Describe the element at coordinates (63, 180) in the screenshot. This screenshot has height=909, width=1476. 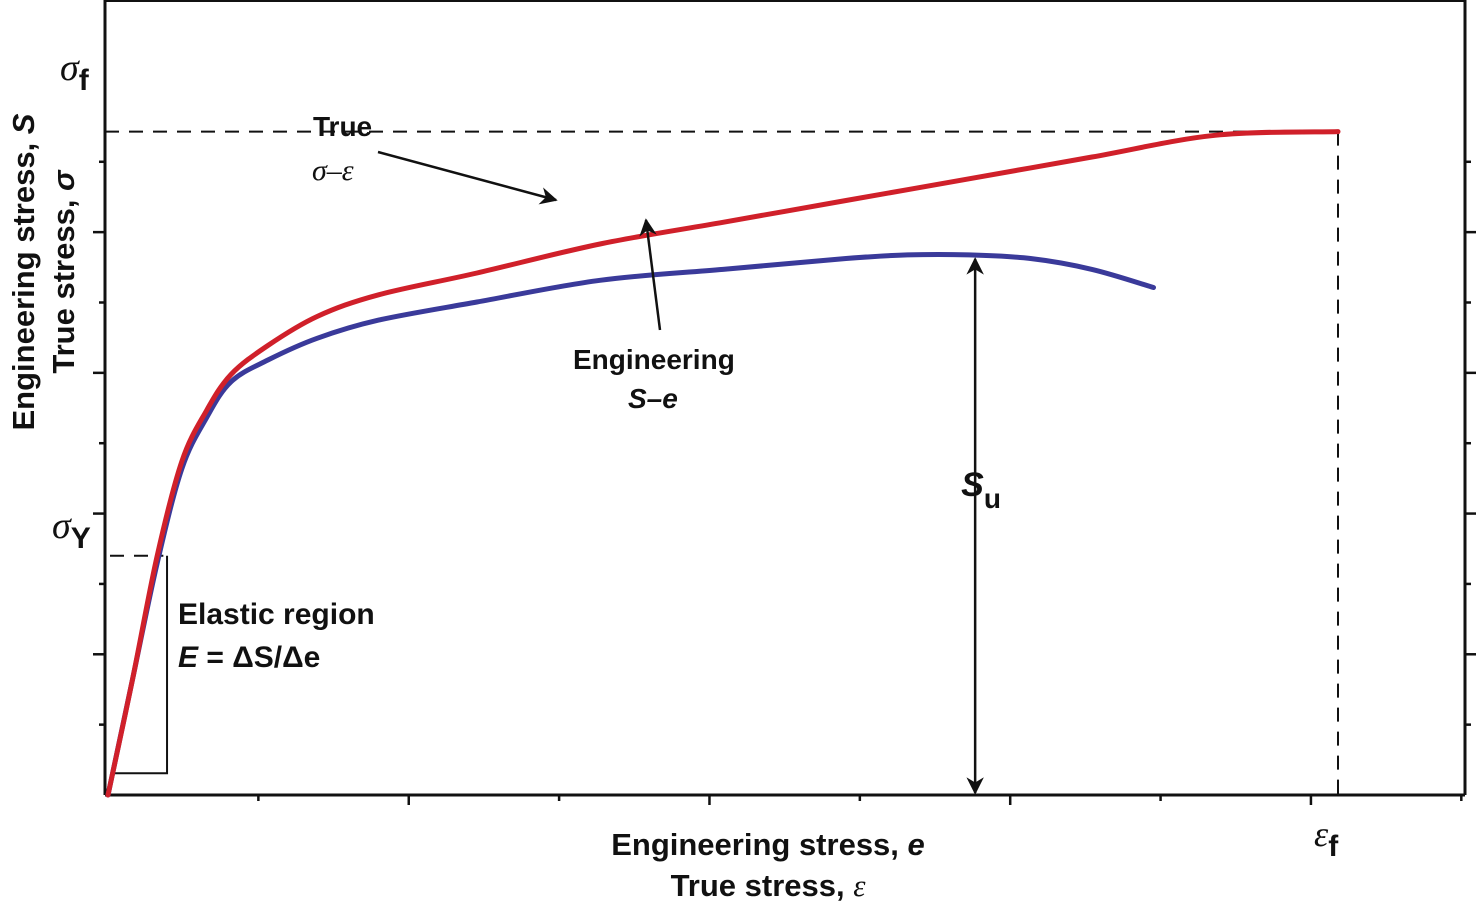
I see `y-axis-label-2-var: σ` at that location.